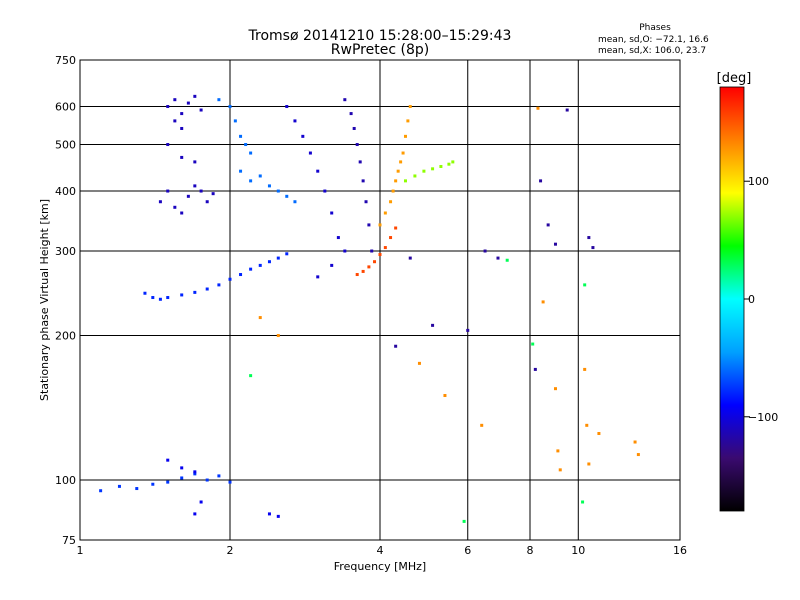 This screenshot has width=800, height=600. I want to click on y-tick-label: 300, so click(65, 251).